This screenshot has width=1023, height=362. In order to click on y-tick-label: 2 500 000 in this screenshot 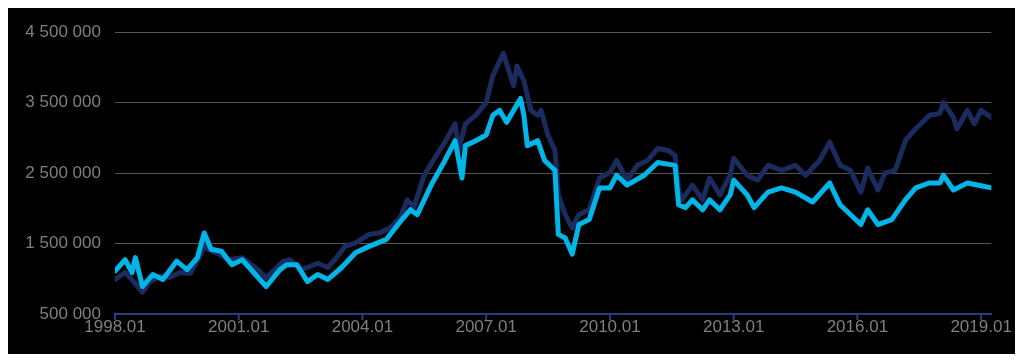, I will do `click(63, 172)`.